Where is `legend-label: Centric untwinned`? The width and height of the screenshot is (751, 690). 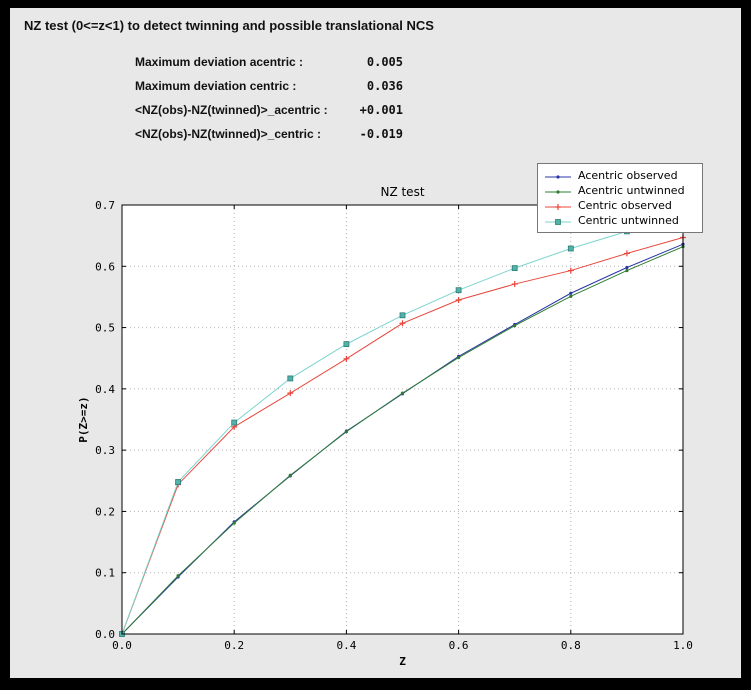
legend-label: Centric untwinned is located at coordinates (628, 220).